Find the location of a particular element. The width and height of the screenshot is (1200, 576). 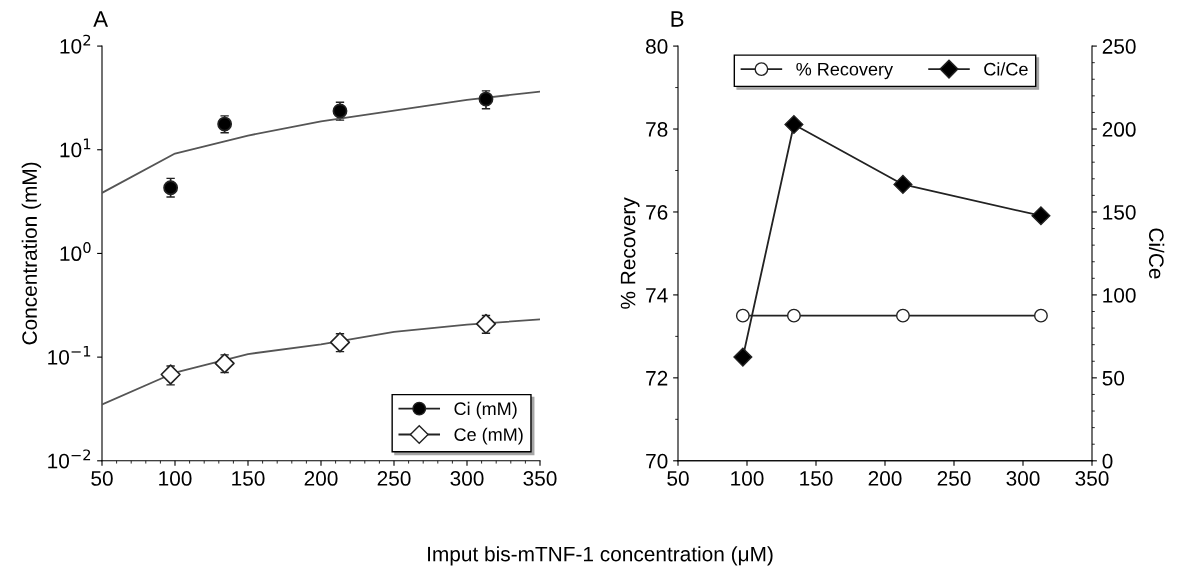

y-tick-label: 10$^{0}$ is located at coordinates (75, 252).